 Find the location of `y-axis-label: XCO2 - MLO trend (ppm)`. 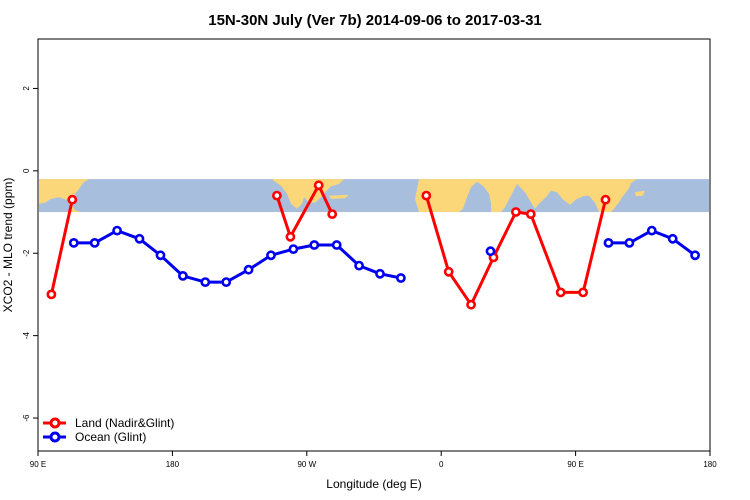

y-axis-label: XCO2 - MLO trend (ppm) is located at coordinates (8, 245).